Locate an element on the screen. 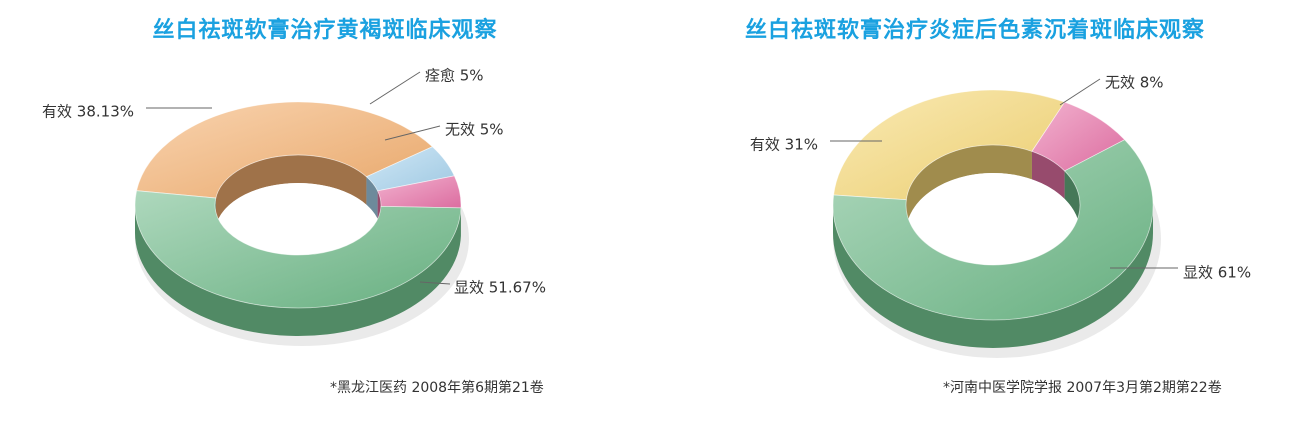 Image resolution: width=1300 pixels, height=427 pixels. leader-line-痊愈 is located at coordinates (395, 88).